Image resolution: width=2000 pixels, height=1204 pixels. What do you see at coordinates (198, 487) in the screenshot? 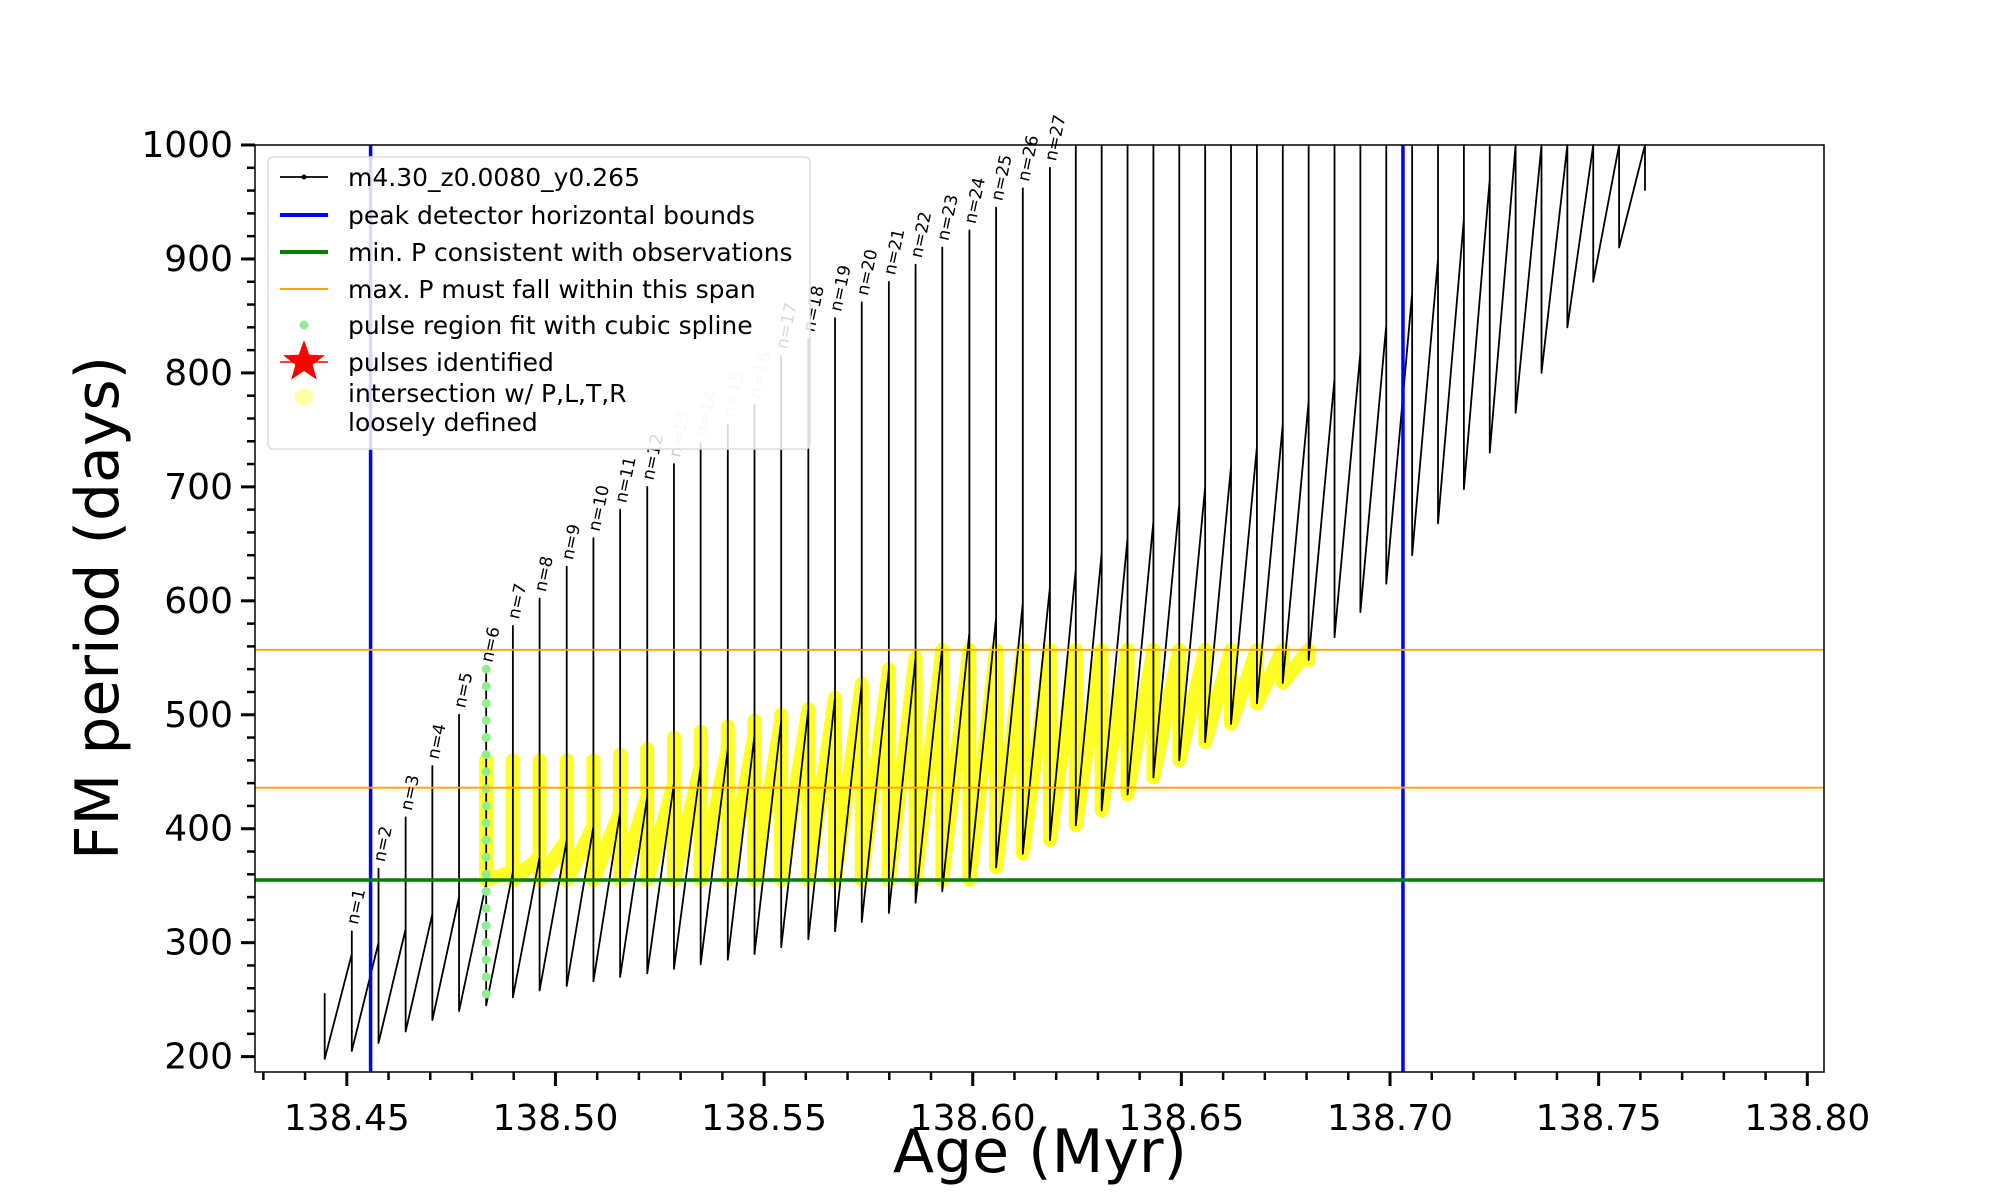
I see `y-tick-label: 700` at bounding box center [198, 487].